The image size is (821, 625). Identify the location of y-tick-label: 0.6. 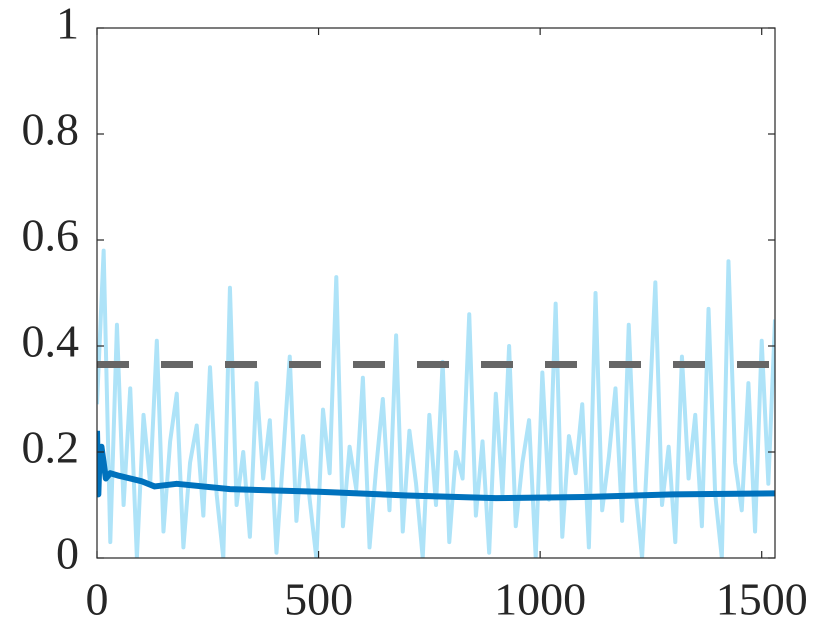
(51, 235).